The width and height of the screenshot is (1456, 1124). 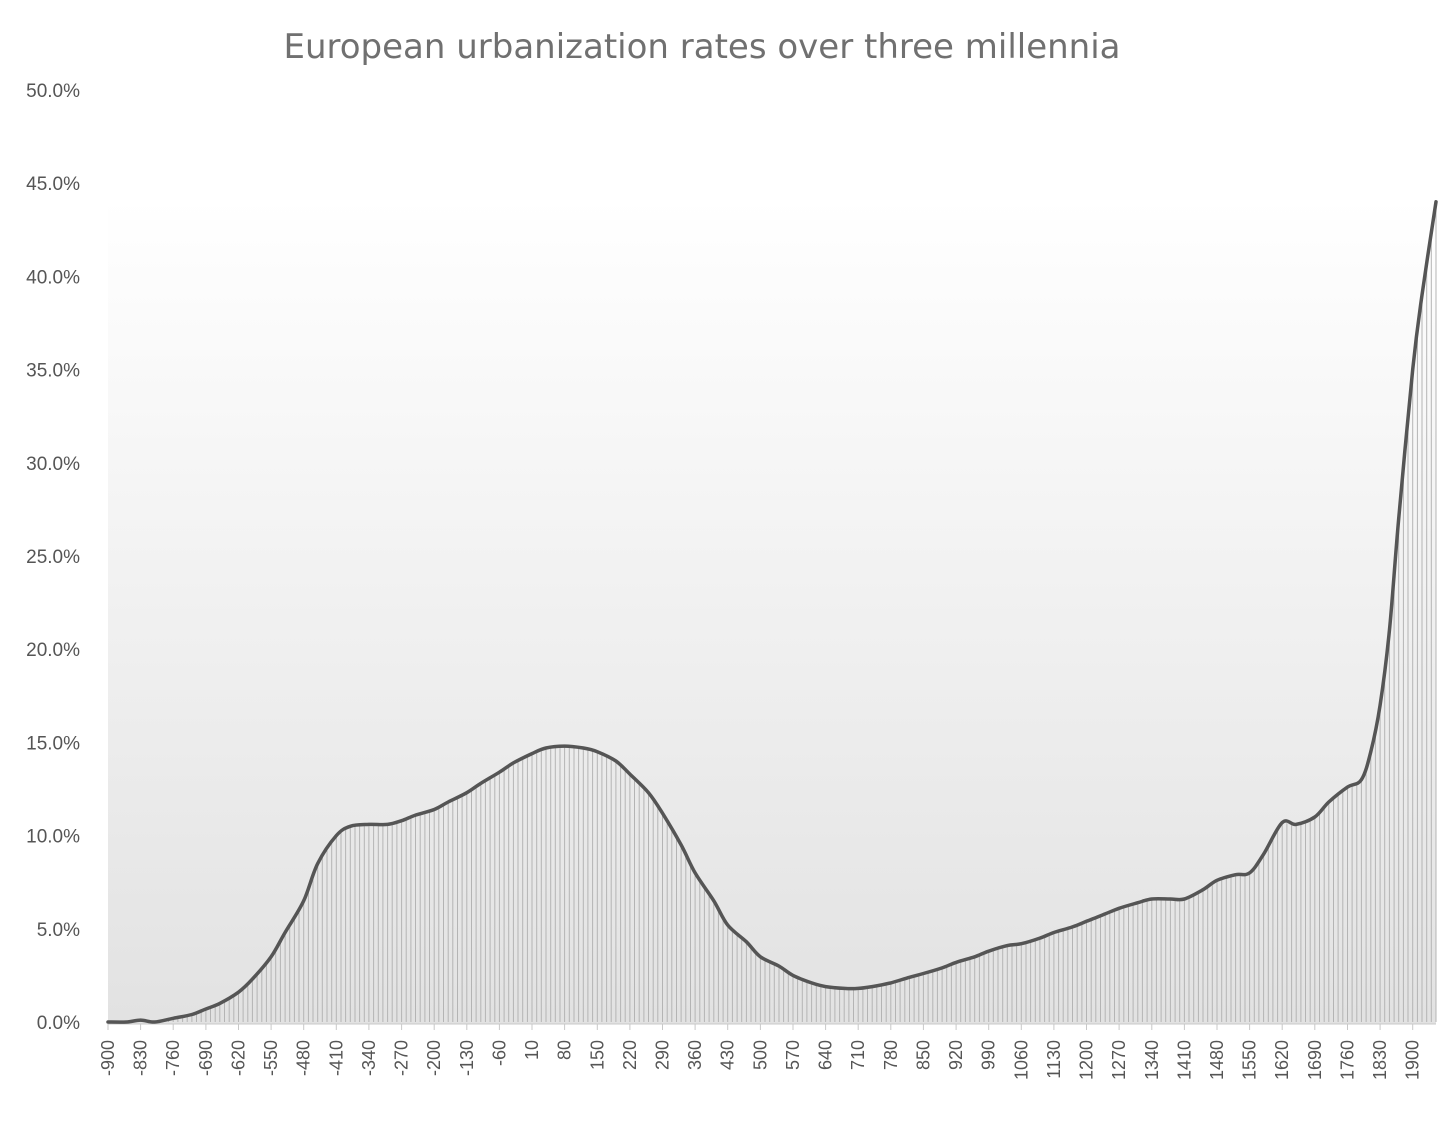 What do you see at coordinates (53, 837) in the screenshot?
I see `y-tick-label: 10.0%` at bounding box center [53, 837].